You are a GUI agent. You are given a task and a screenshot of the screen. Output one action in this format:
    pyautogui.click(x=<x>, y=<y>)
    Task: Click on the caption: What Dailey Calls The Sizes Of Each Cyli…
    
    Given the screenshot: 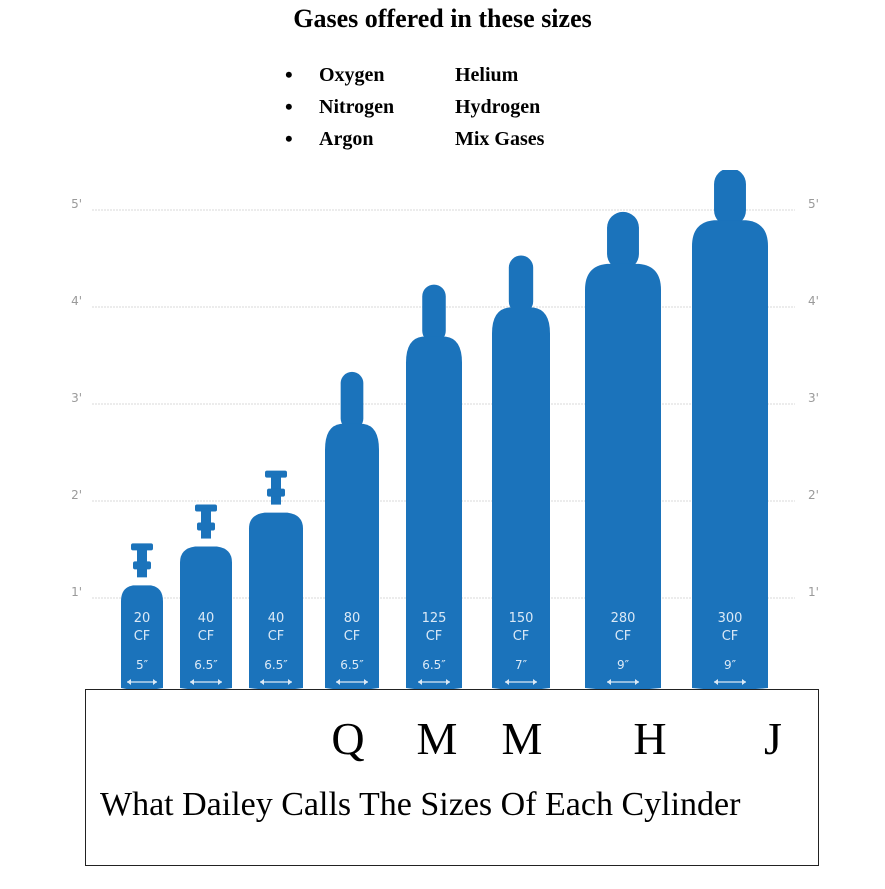 What is the action you would take?
    pyautogui.click(x=420, y=804)
    